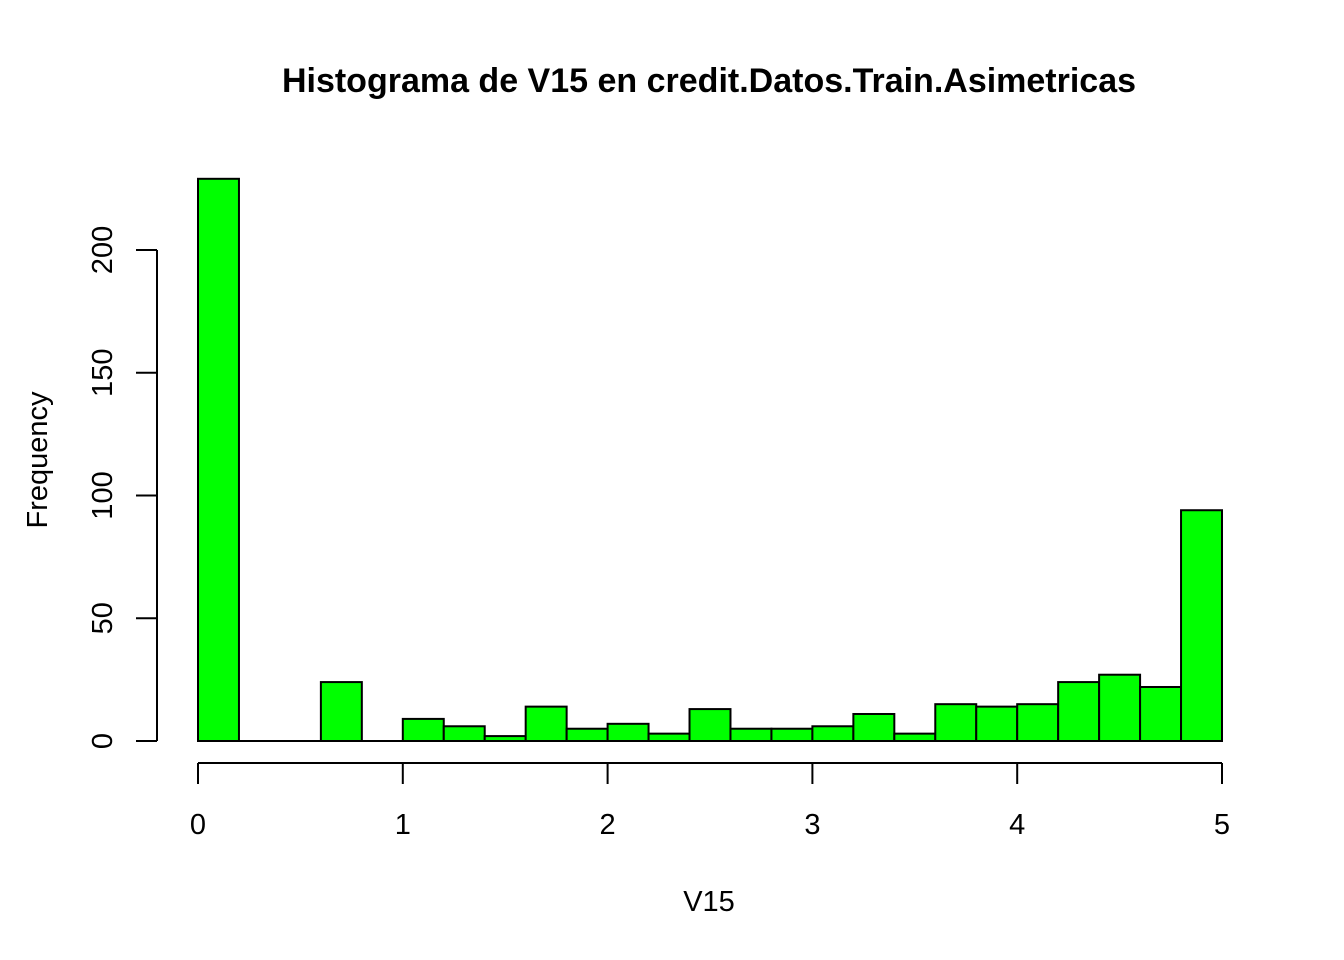 The image size is (1344, 960). What do you see at coordinates (1017, 825) in the screenshot?
I see `x-tick-label: 4` at bounding box center [1017, 825].